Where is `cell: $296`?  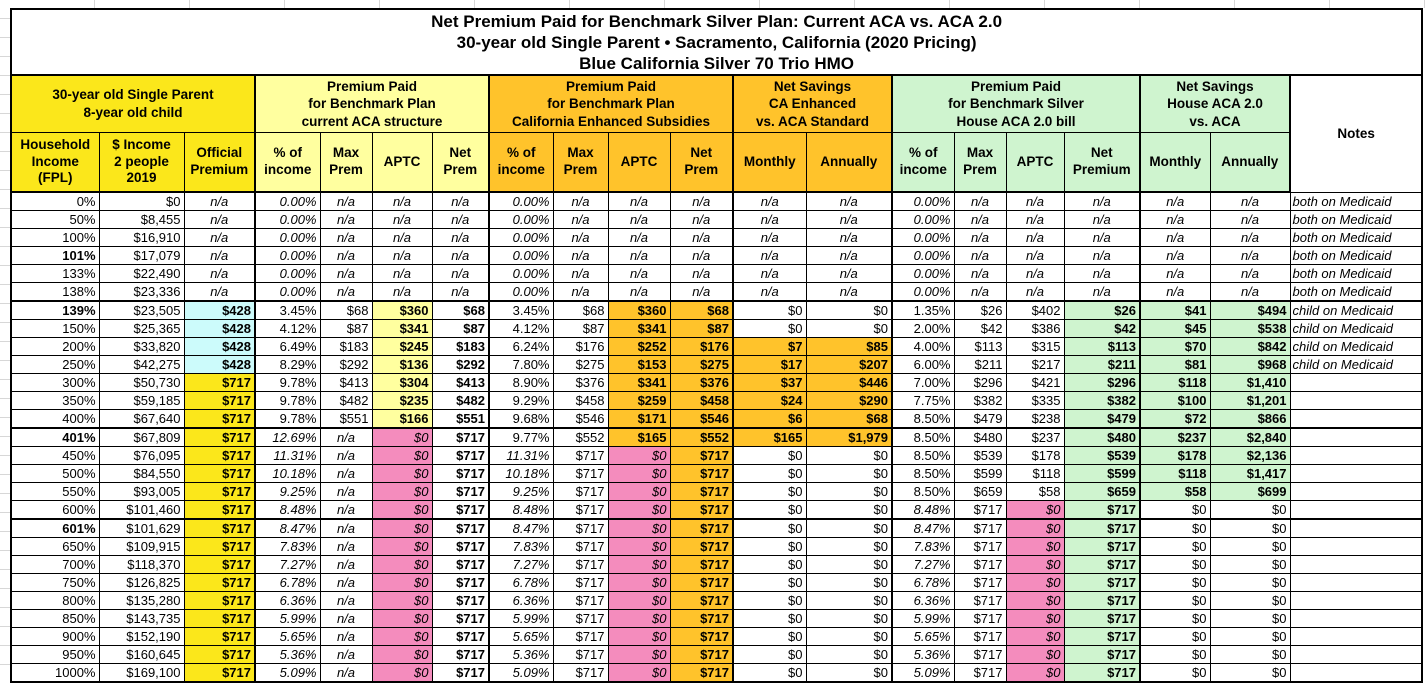 cell: $296 is located at coordinates (1102, 382).